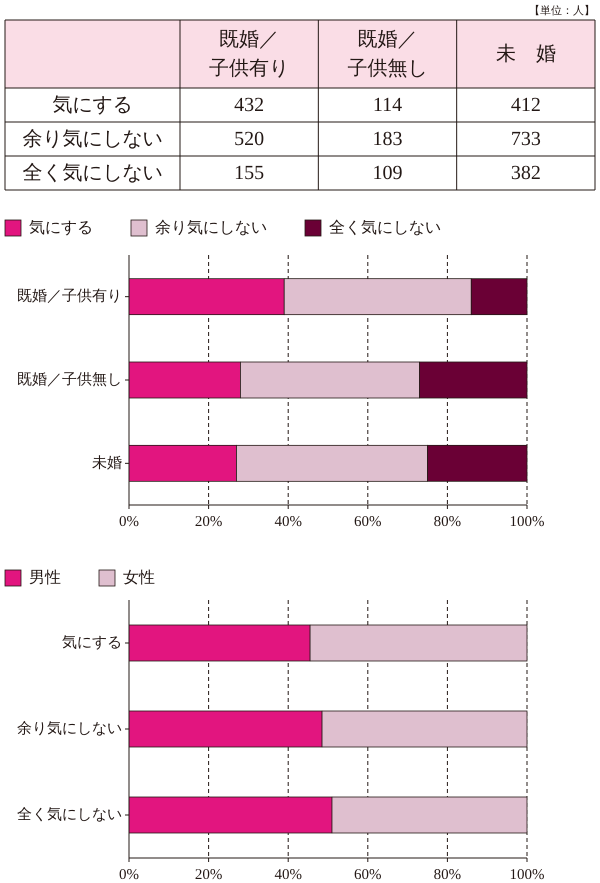 This screenshot has height=883, width=600. I want to click on y-tick-label: 未婚, so click(107, 463).